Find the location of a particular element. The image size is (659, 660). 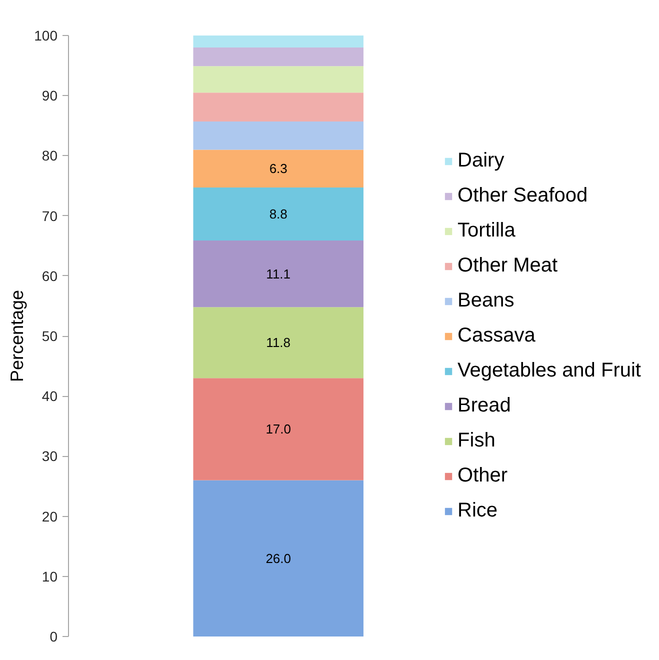

legend-label: Vegetables and Fruit is located at coordinates (549, 370).